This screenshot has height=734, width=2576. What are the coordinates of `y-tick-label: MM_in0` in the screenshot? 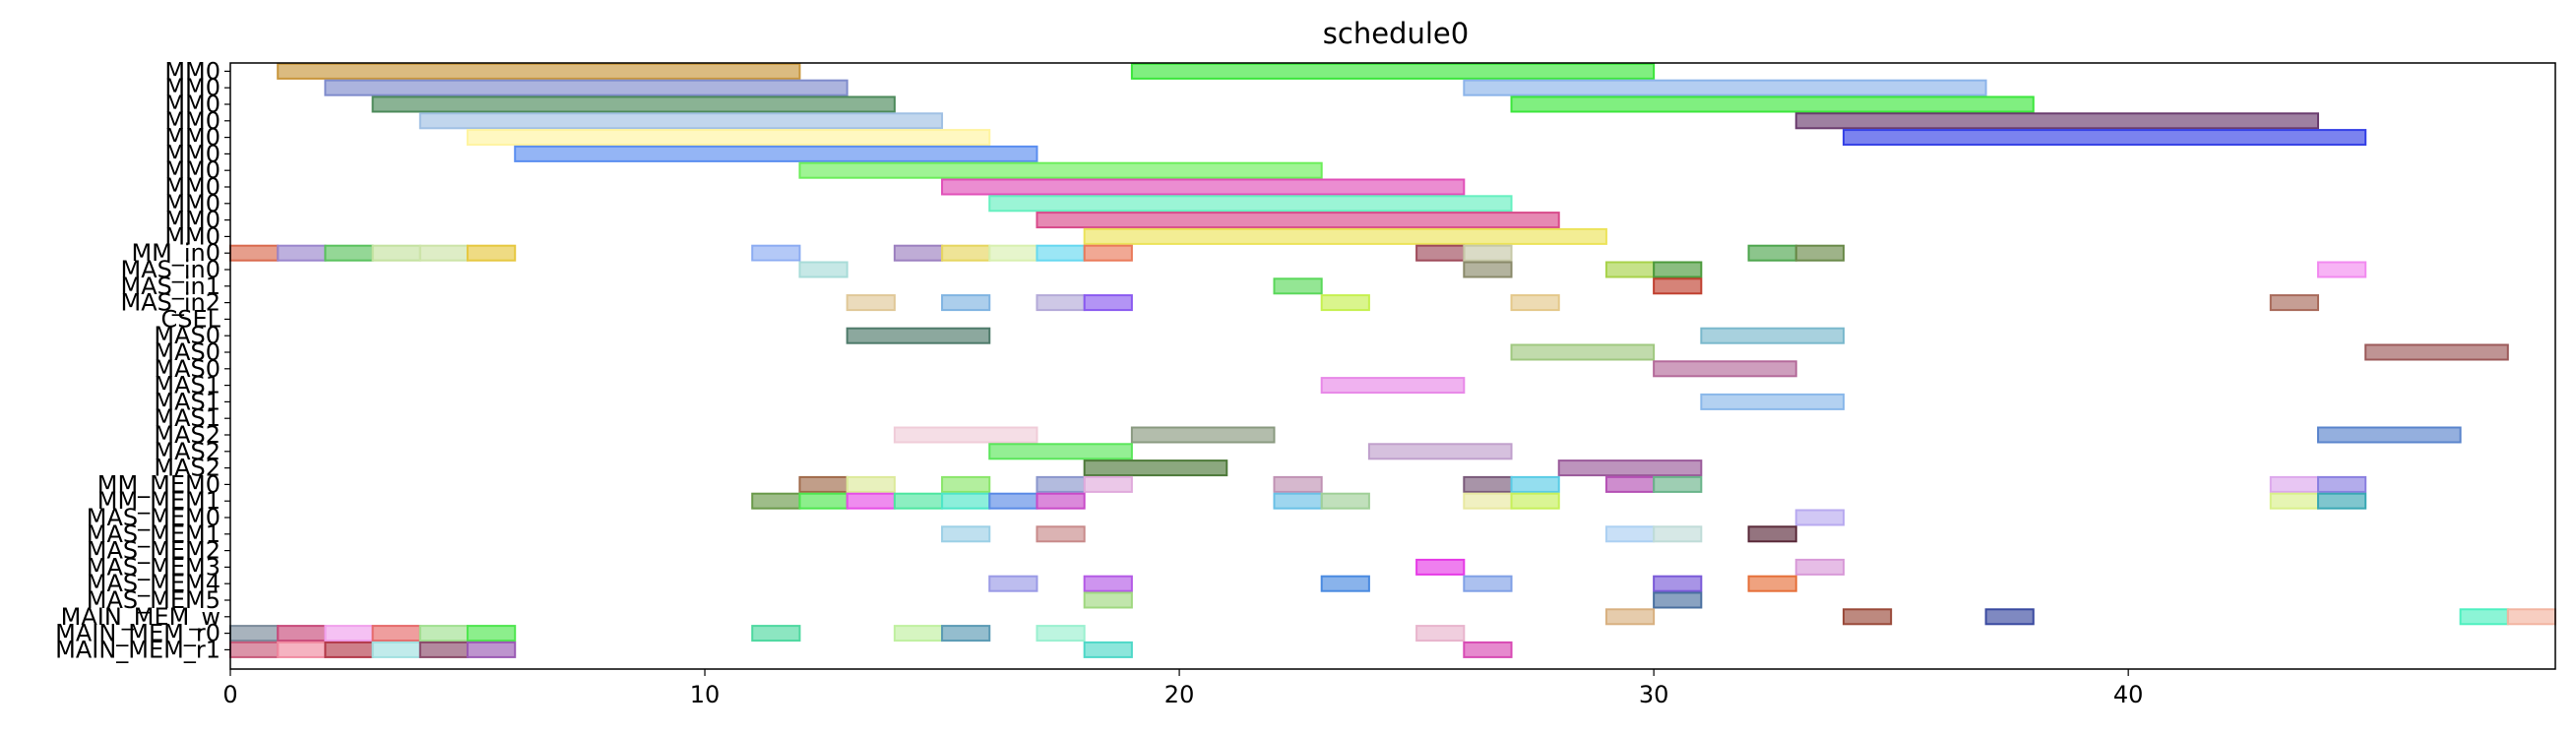 It's located at (175, 253).